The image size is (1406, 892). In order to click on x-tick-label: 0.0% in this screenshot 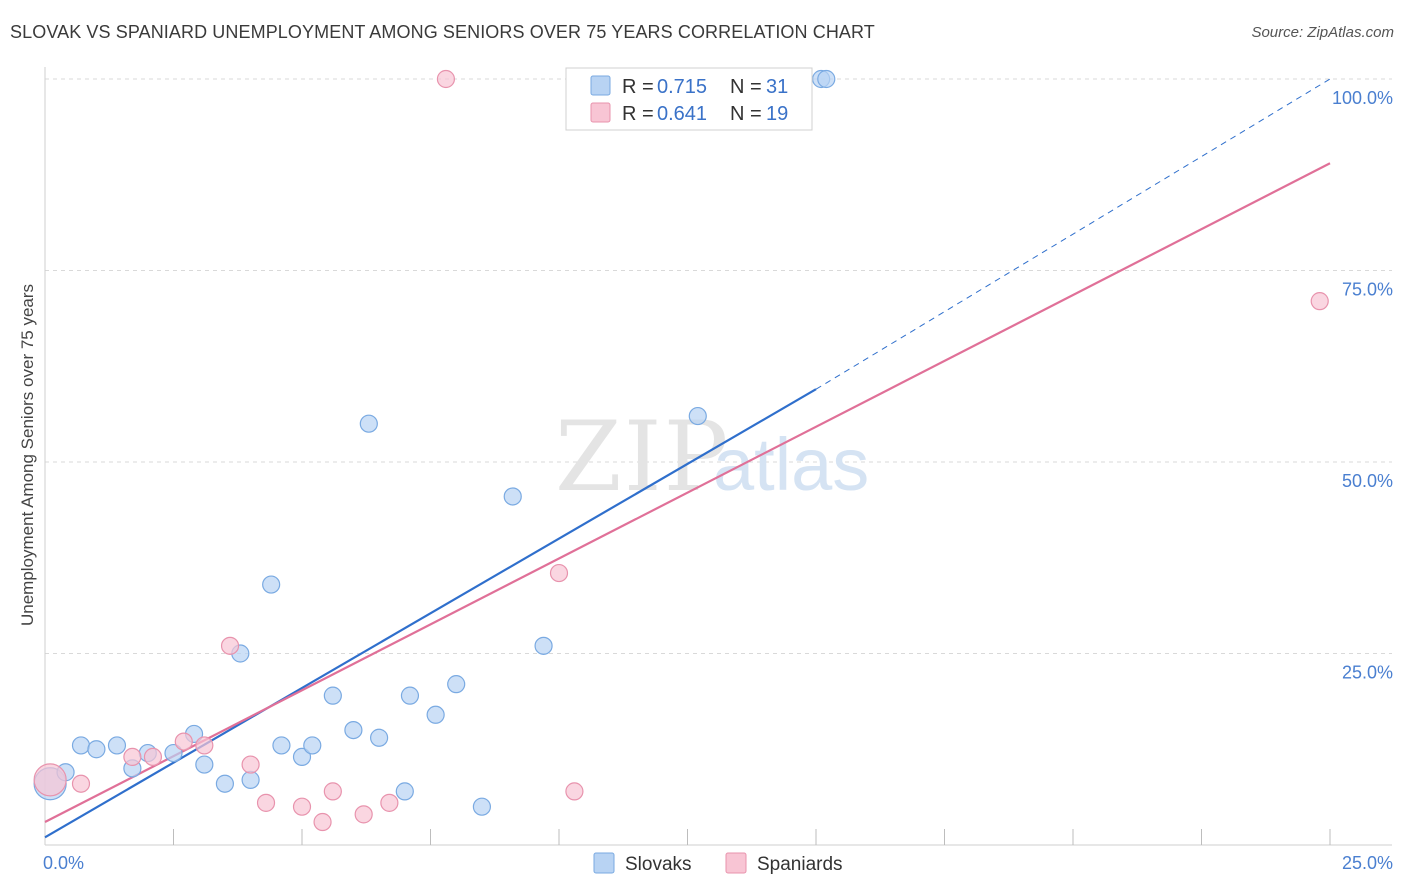, I will do `click(63, 863)`.